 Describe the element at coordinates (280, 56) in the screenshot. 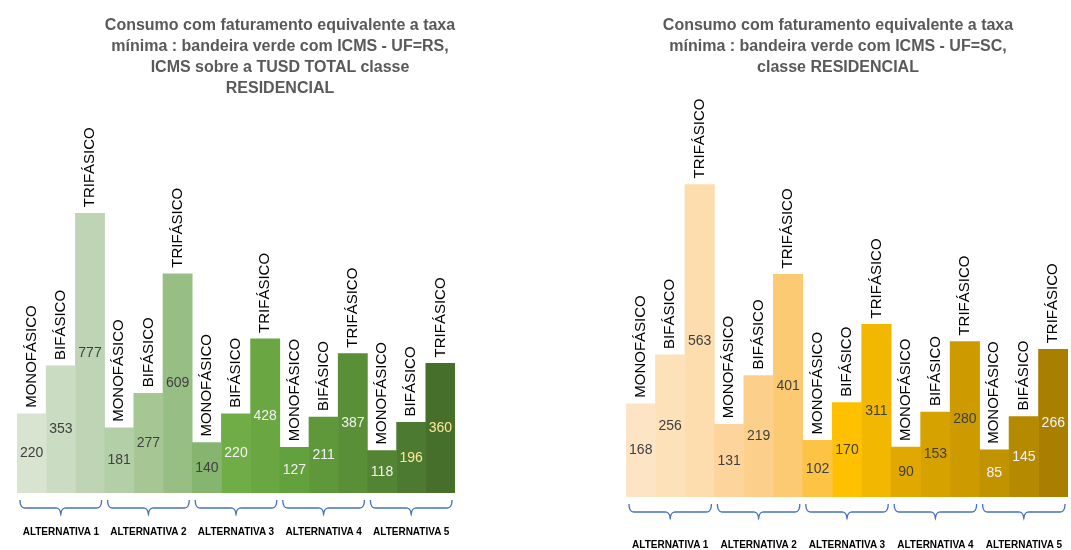

I see `chart-title: Consumo com faturamento equivalente a taxa mínima : bandeira verde com ICMS - UF=RS, ICMS sobre a TUSD TOTAL classe RESIDENCIAL` at that location.